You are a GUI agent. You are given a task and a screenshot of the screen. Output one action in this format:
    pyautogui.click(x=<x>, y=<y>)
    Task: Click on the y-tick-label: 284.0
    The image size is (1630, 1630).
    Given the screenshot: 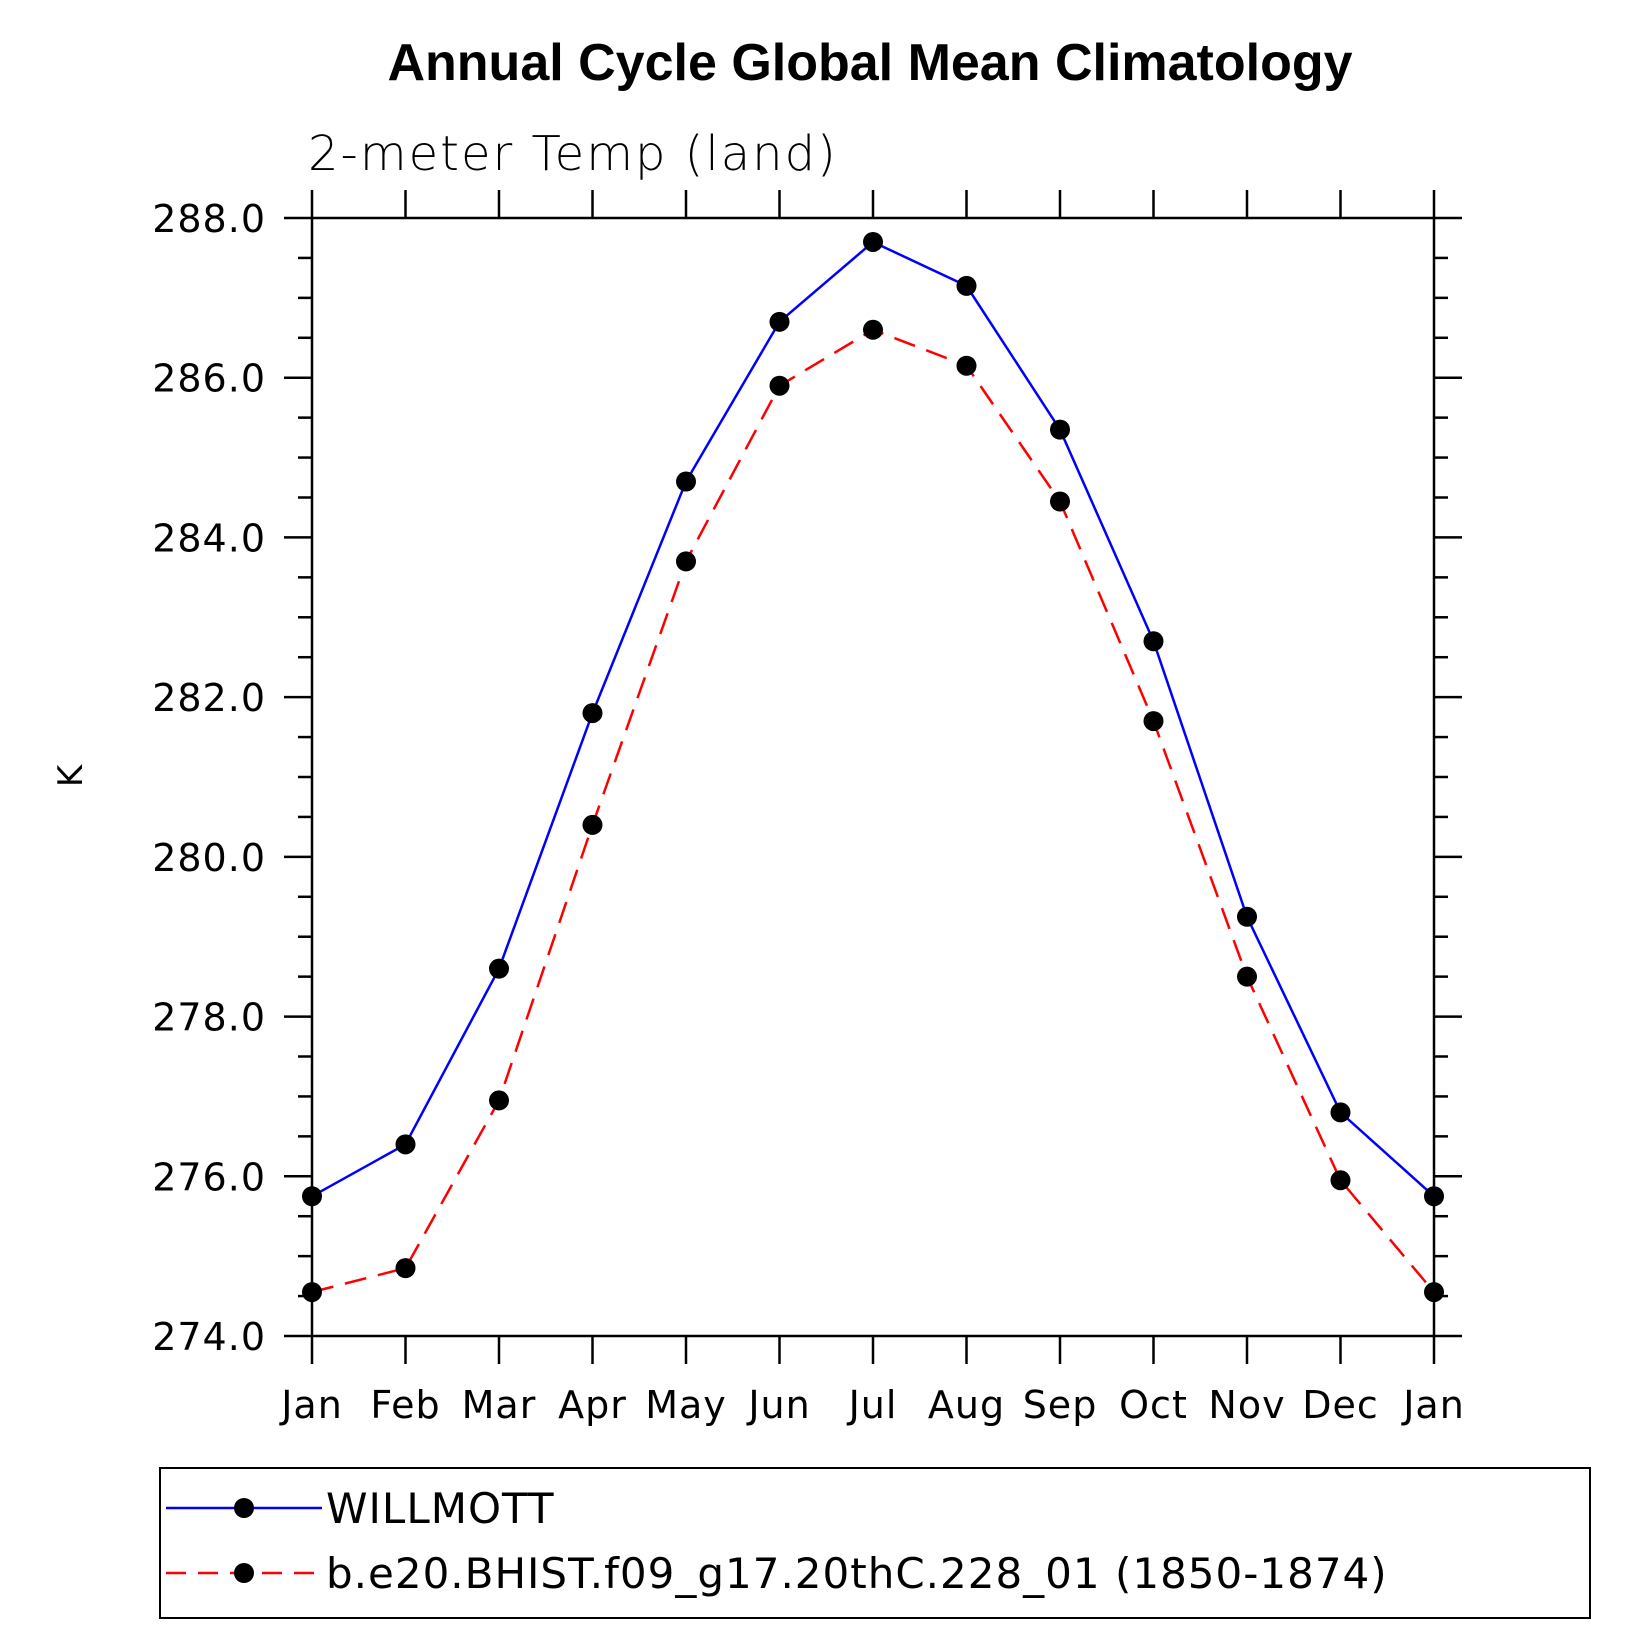 What is the action you would take?
    pyautogui.click(x=209, y=538)
    